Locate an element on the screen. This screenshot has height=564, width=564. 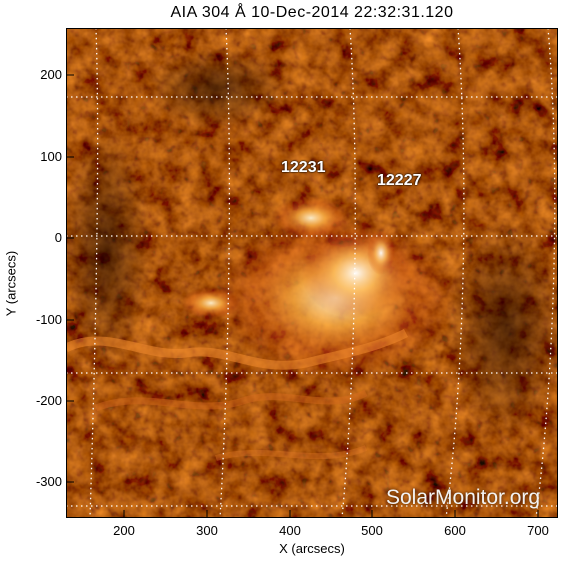
y-tick-label: -300 is located at coordinates (48, 481).